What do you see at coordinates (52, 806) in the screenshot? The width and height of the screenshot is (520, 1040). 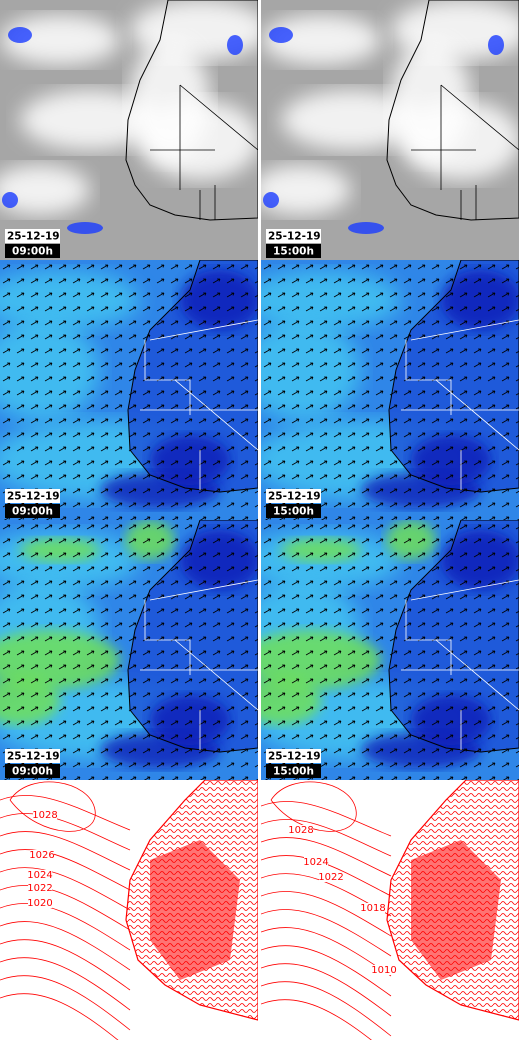 I see `isobar-high` at bounding box center [52, 806].